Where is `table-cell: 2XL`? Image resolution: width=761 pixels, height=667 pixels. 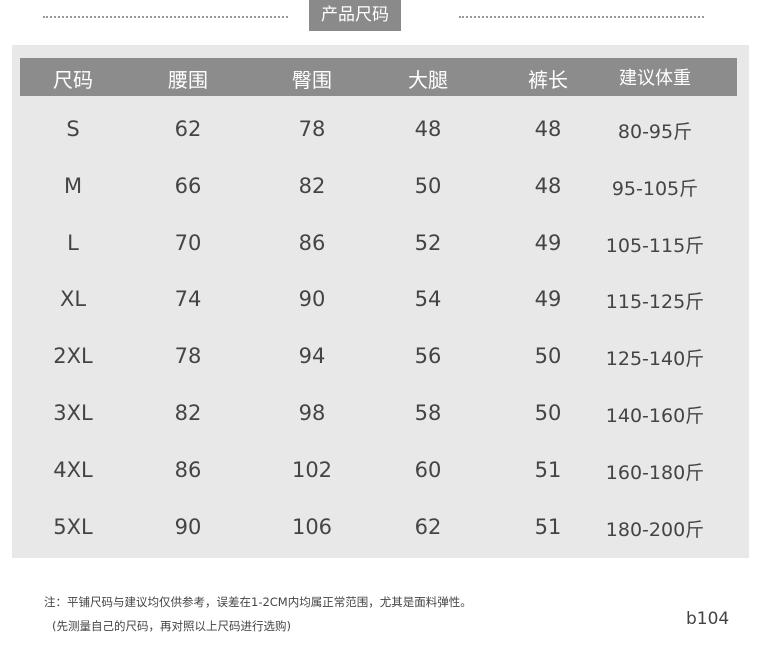
table-cell: 2XL is located at coordinates (73, 356).